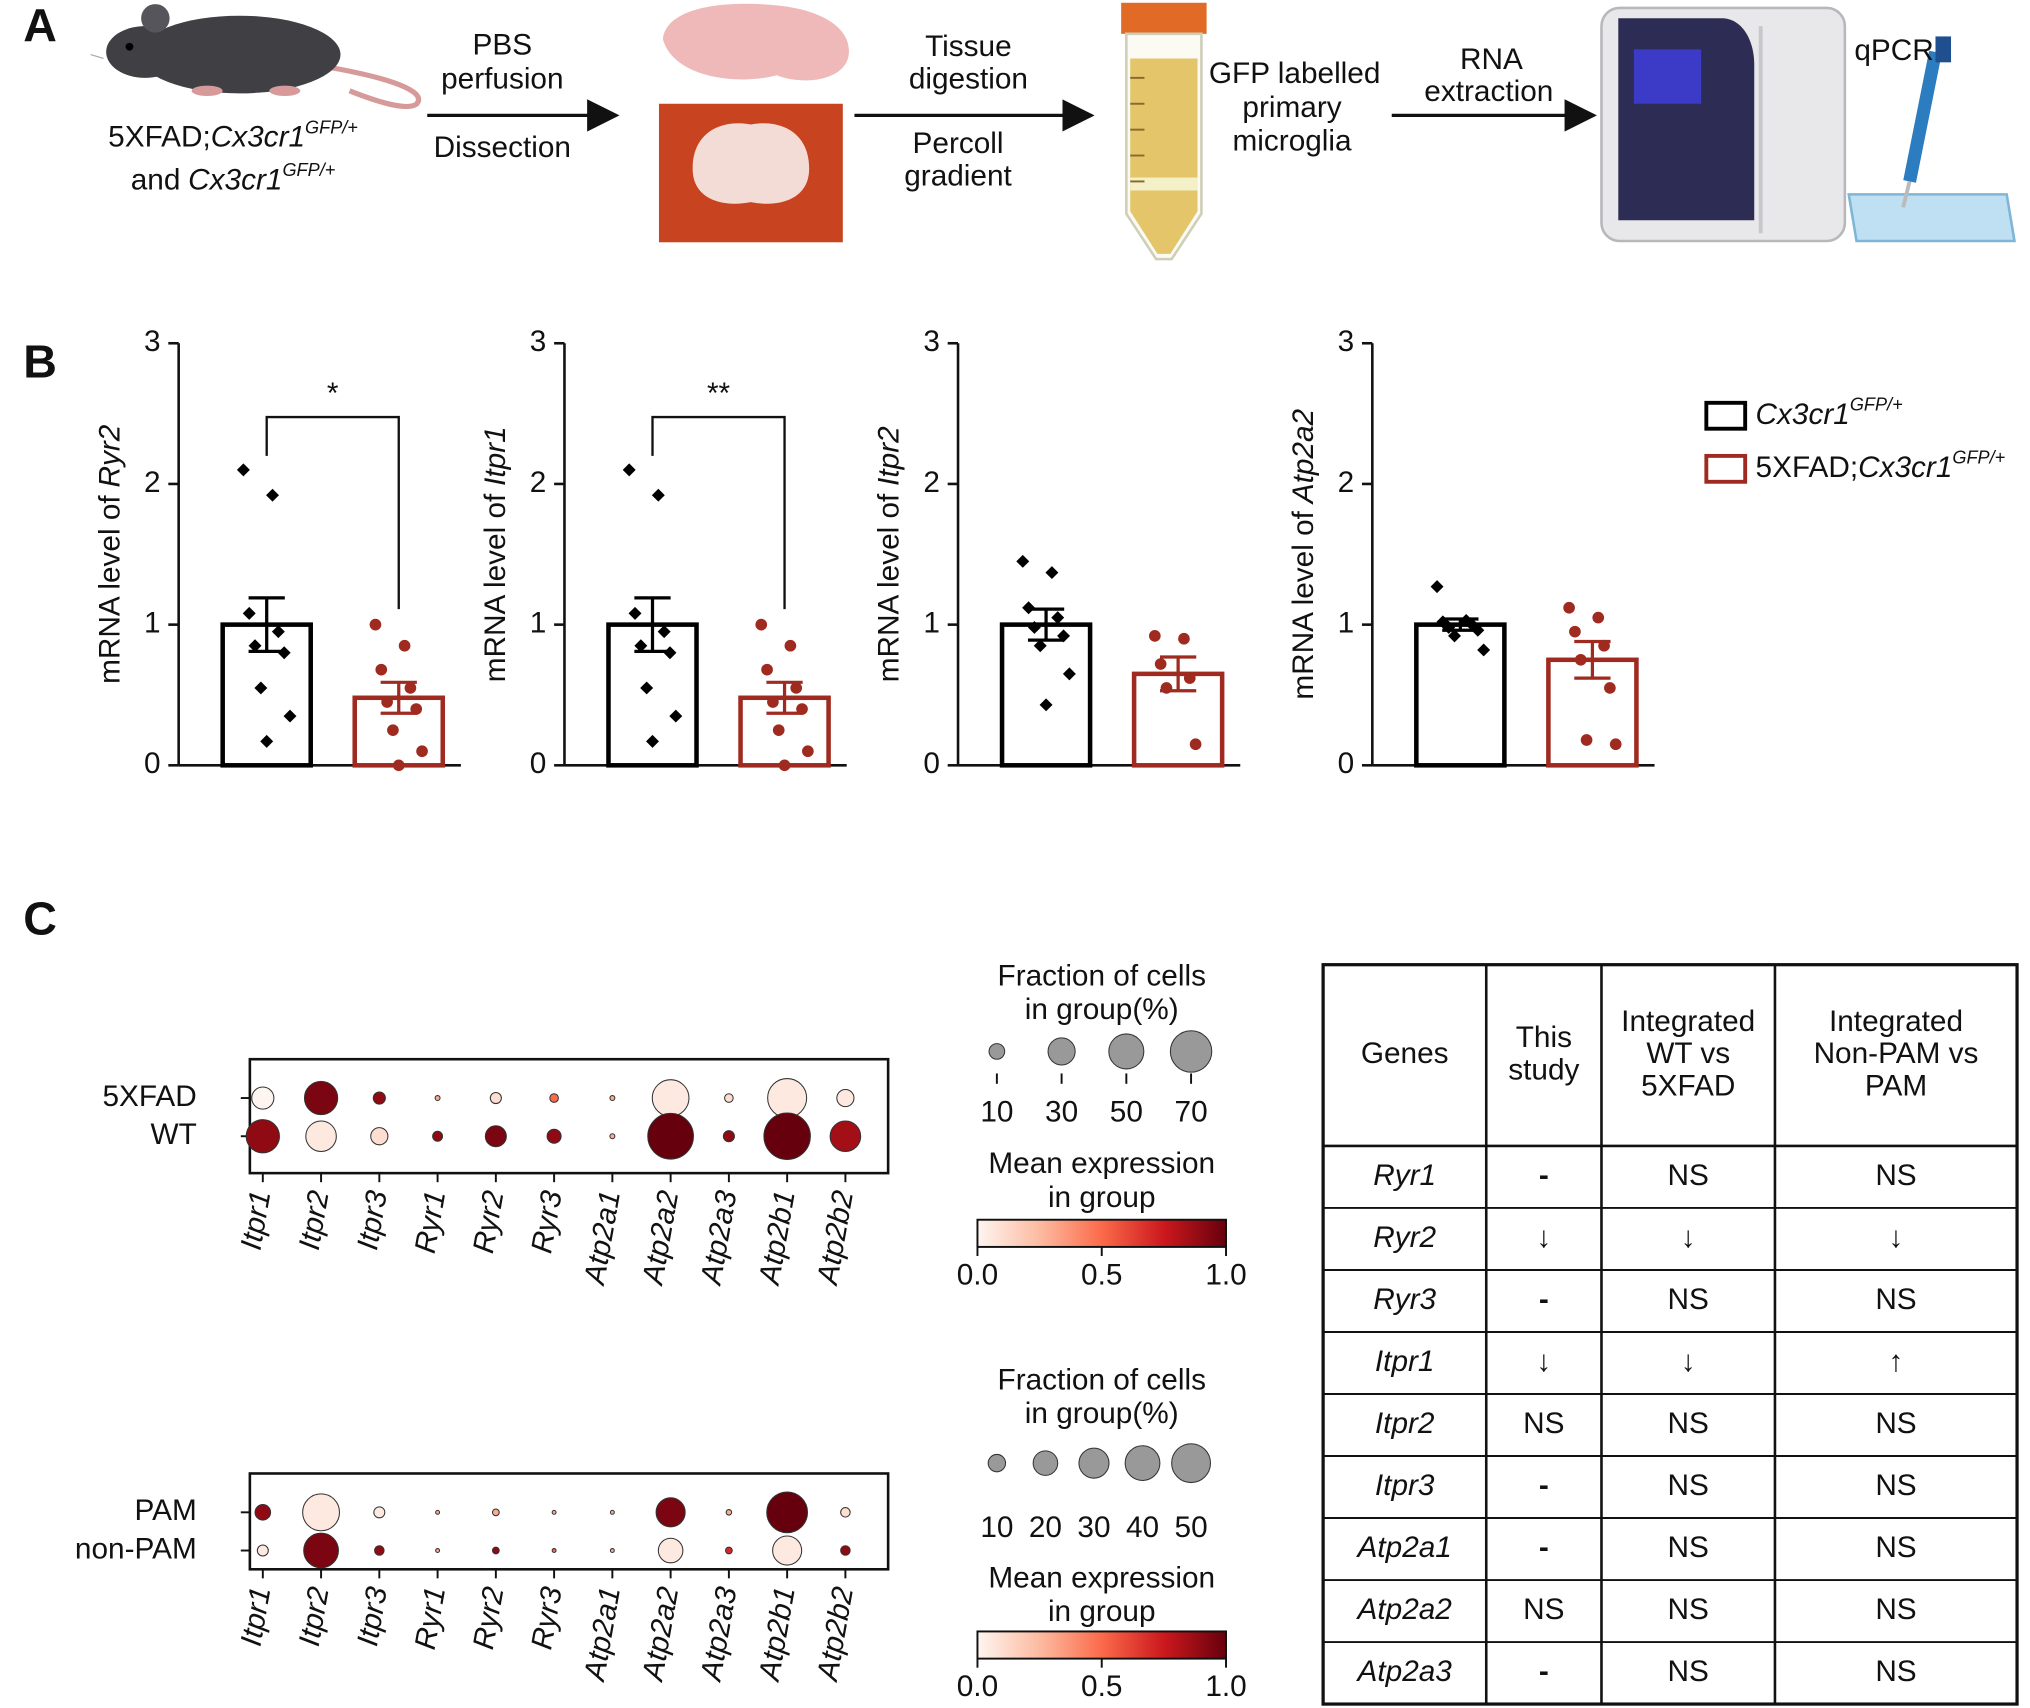 This screenshot has width=2030, height=1708. I want to click on gene-label: Itpr2, so click(314, 1220).